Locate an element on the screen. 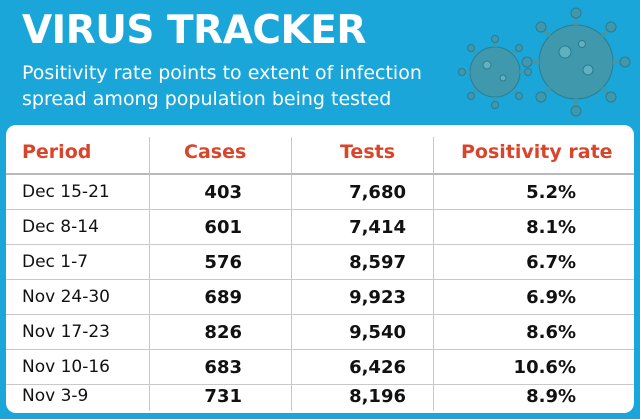 The image size is (640, 419). header-period: Period is located at coordinates (57, 152).